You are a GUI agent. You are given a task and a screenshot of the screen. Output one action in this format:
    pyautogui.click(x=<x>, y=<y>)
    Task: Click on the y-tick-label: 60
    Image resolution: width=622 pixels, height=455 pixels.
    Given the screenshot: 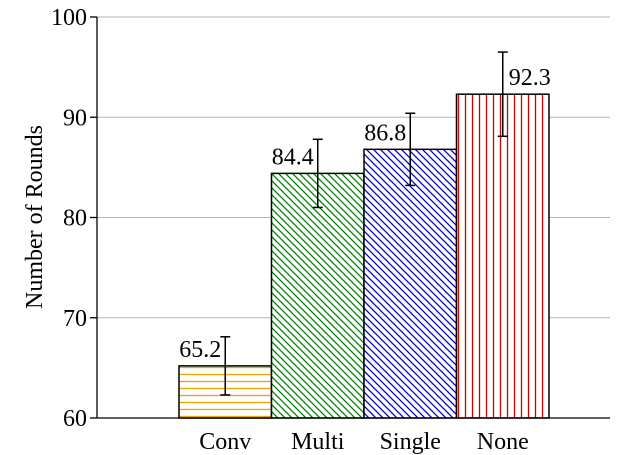 What is the action you would take?
    pyautogui.click(x=75, y=419)
    